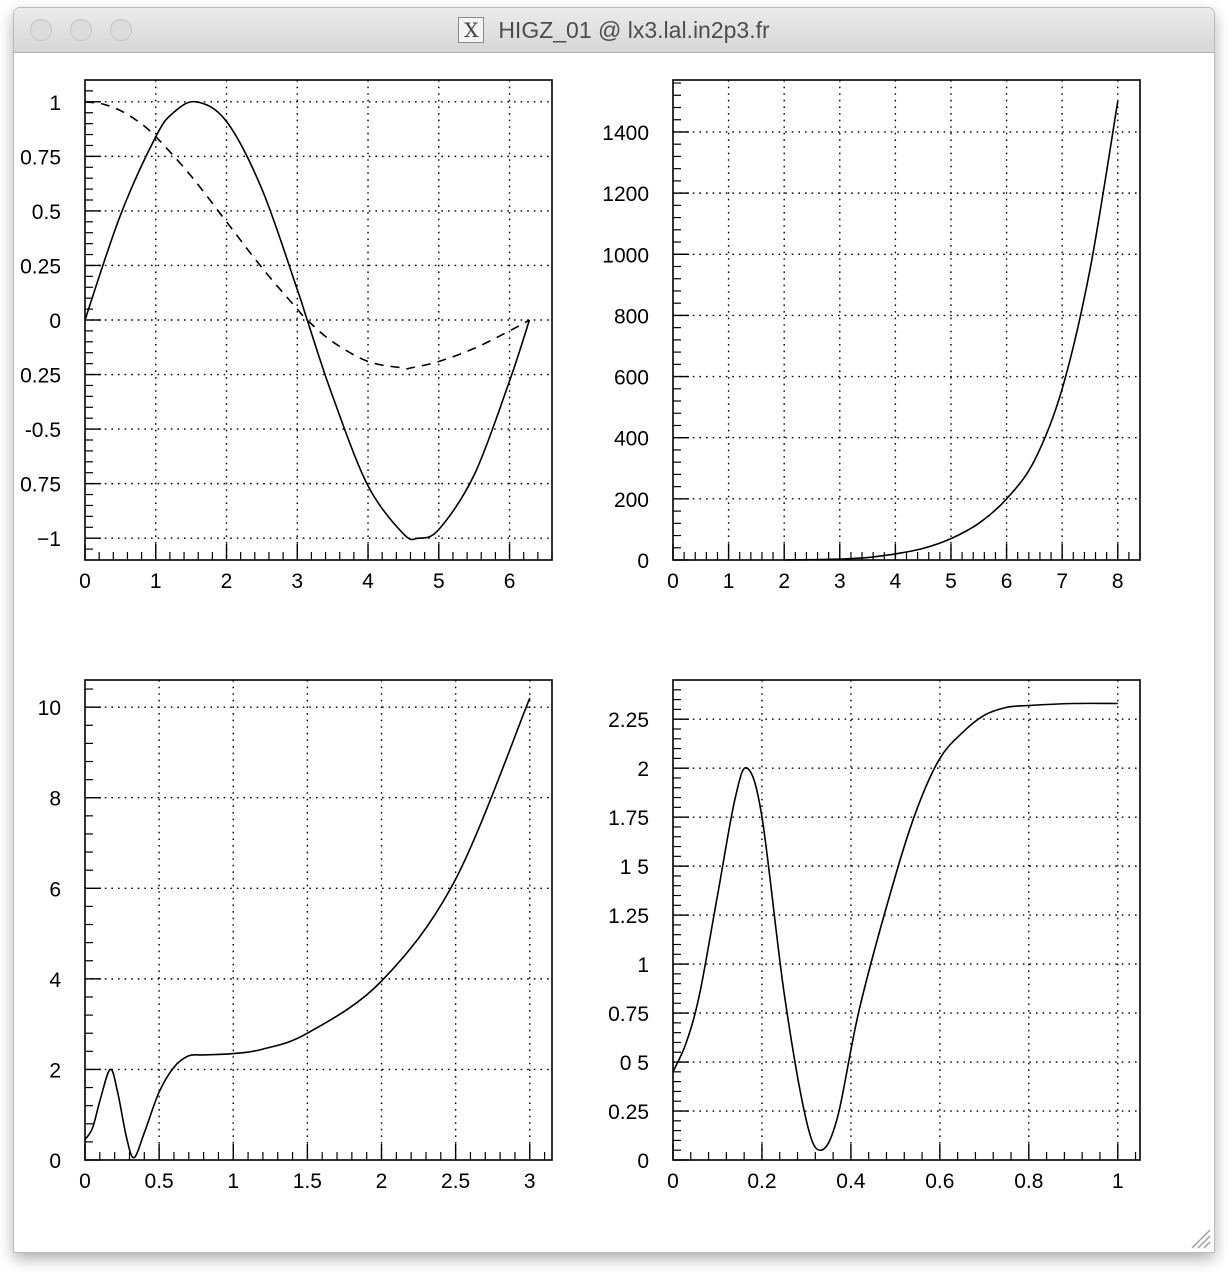 Image resolution: width=1228 pixels, height=1272 pixels. I want to click on minimize-button, so click(81, 30).